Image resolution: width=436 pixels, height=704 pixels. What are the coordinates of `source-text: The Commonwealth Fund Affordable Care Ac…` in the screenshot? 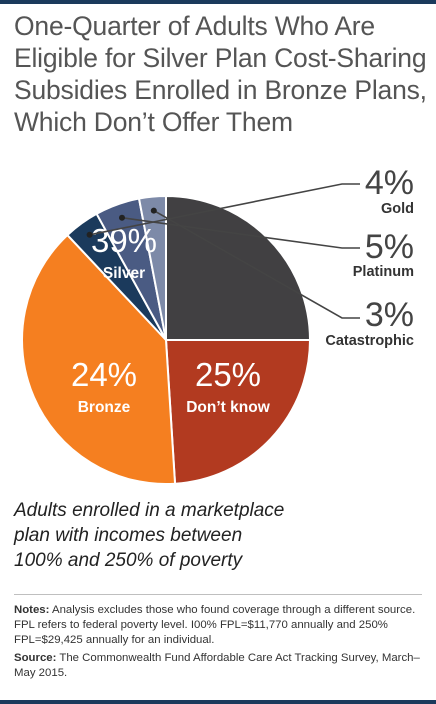 It's located at (217, 665).